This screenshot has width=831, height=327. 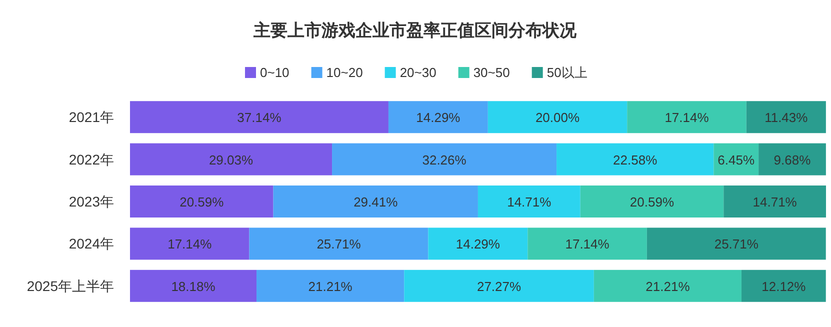 I want to click on legend-item: 0~10, so click(x=267, y=72).